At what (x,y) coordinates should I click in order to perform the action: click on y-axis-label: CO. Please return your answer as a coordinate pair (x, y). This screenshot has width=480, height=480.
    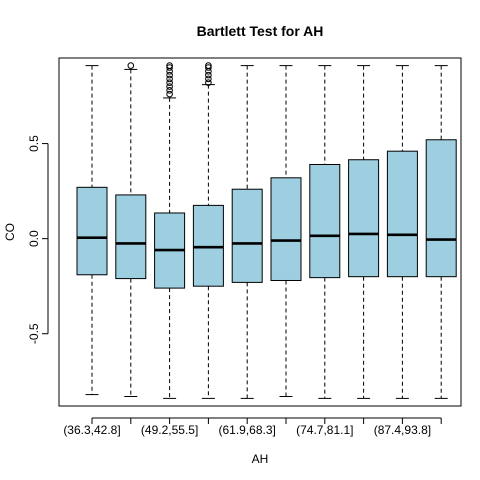
    Looking at the image, I should click on (10, 232).